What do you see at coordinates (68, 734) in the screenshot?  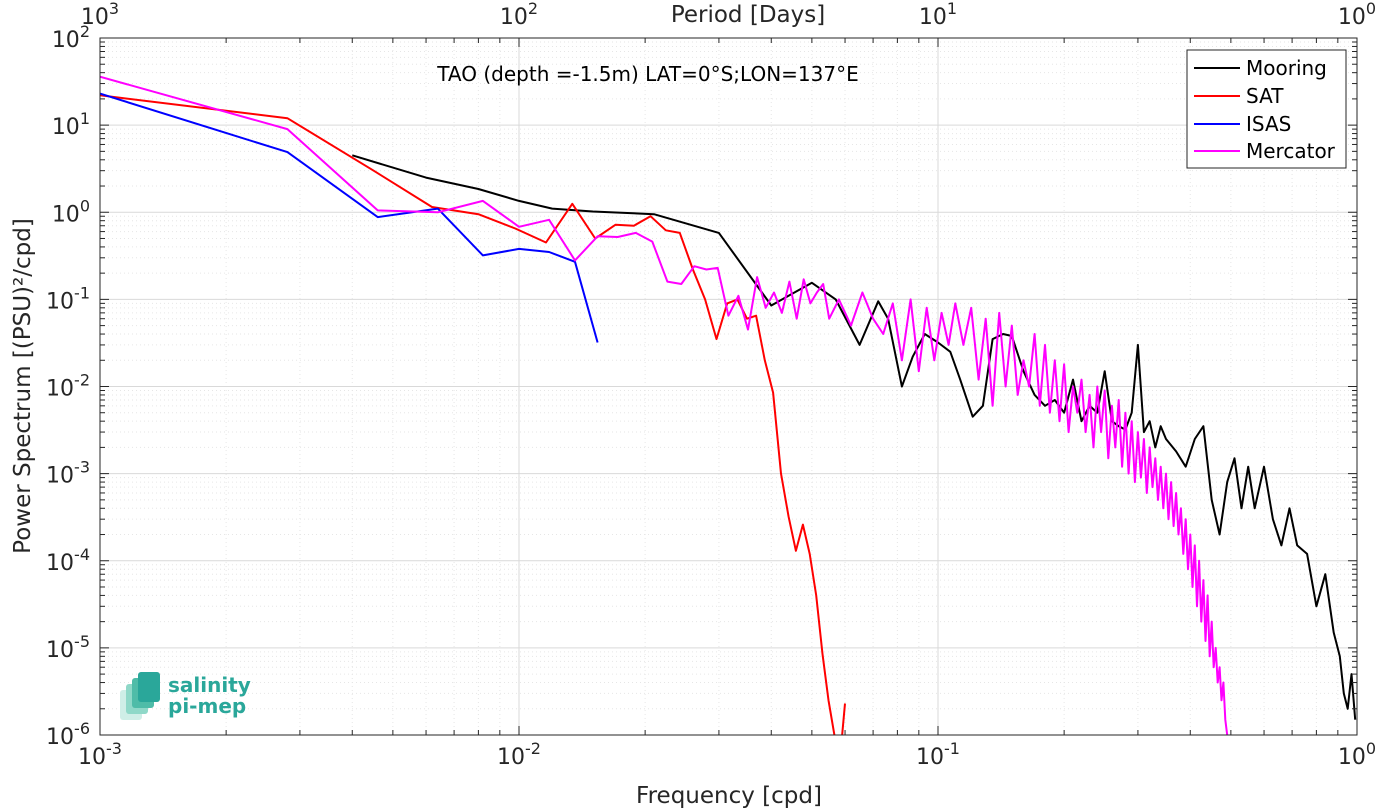 I see `y-tick-label: 10⁻⁶` at bounding box center [68, 734].